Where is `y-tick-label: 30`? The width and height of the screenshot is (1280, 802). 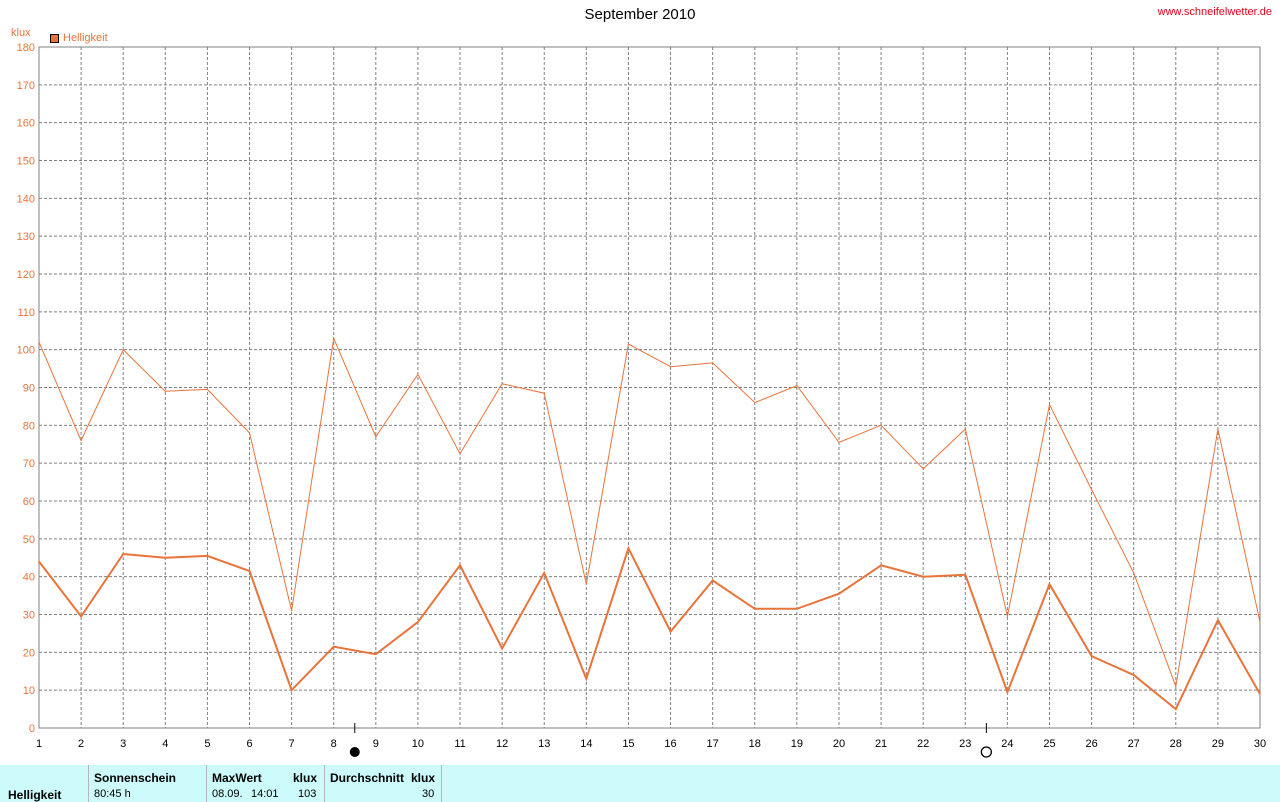
y-tick-label: 30 is located at coordinates (29, 616).